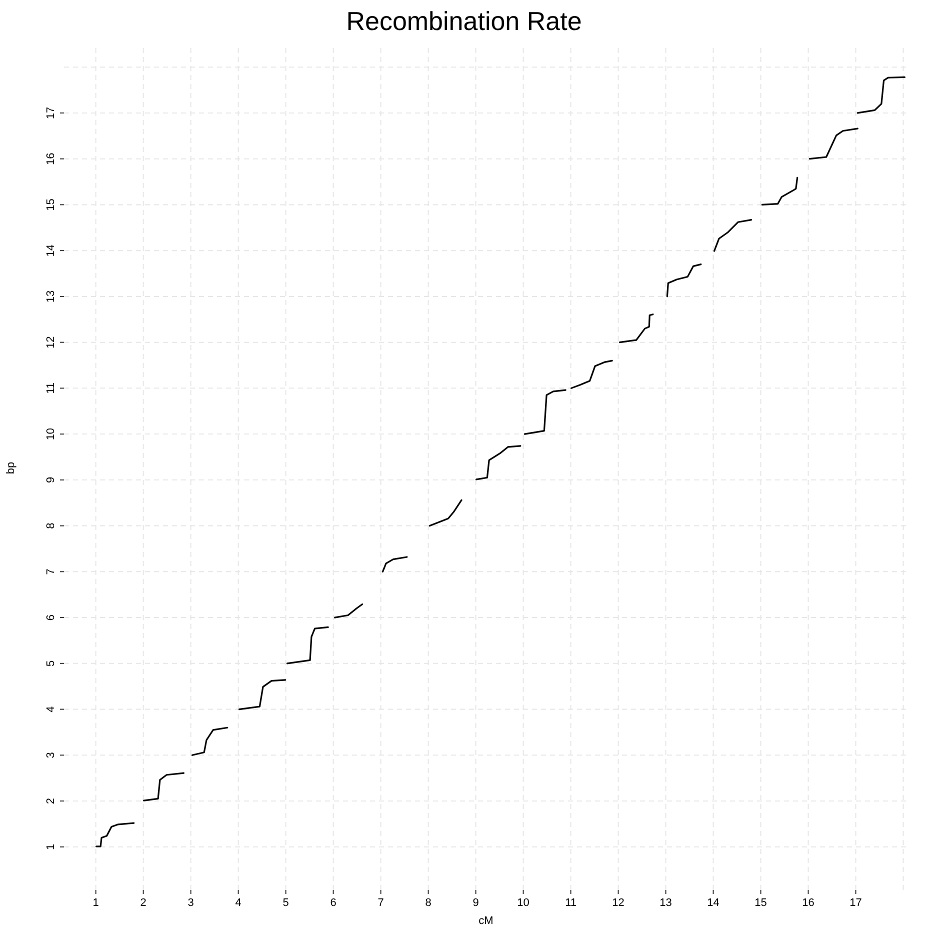 This screenshot has height=936, width=928. I want to click on y-tick-label: 2, so click(51, 801).